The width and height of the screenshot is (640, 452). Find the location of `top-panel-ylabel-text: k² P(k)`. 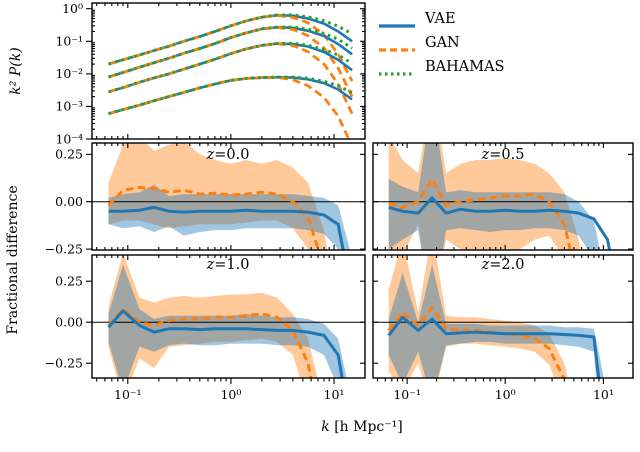

top-panel-ylabel-text: k² P(k) is located at coordinates (16, 71).